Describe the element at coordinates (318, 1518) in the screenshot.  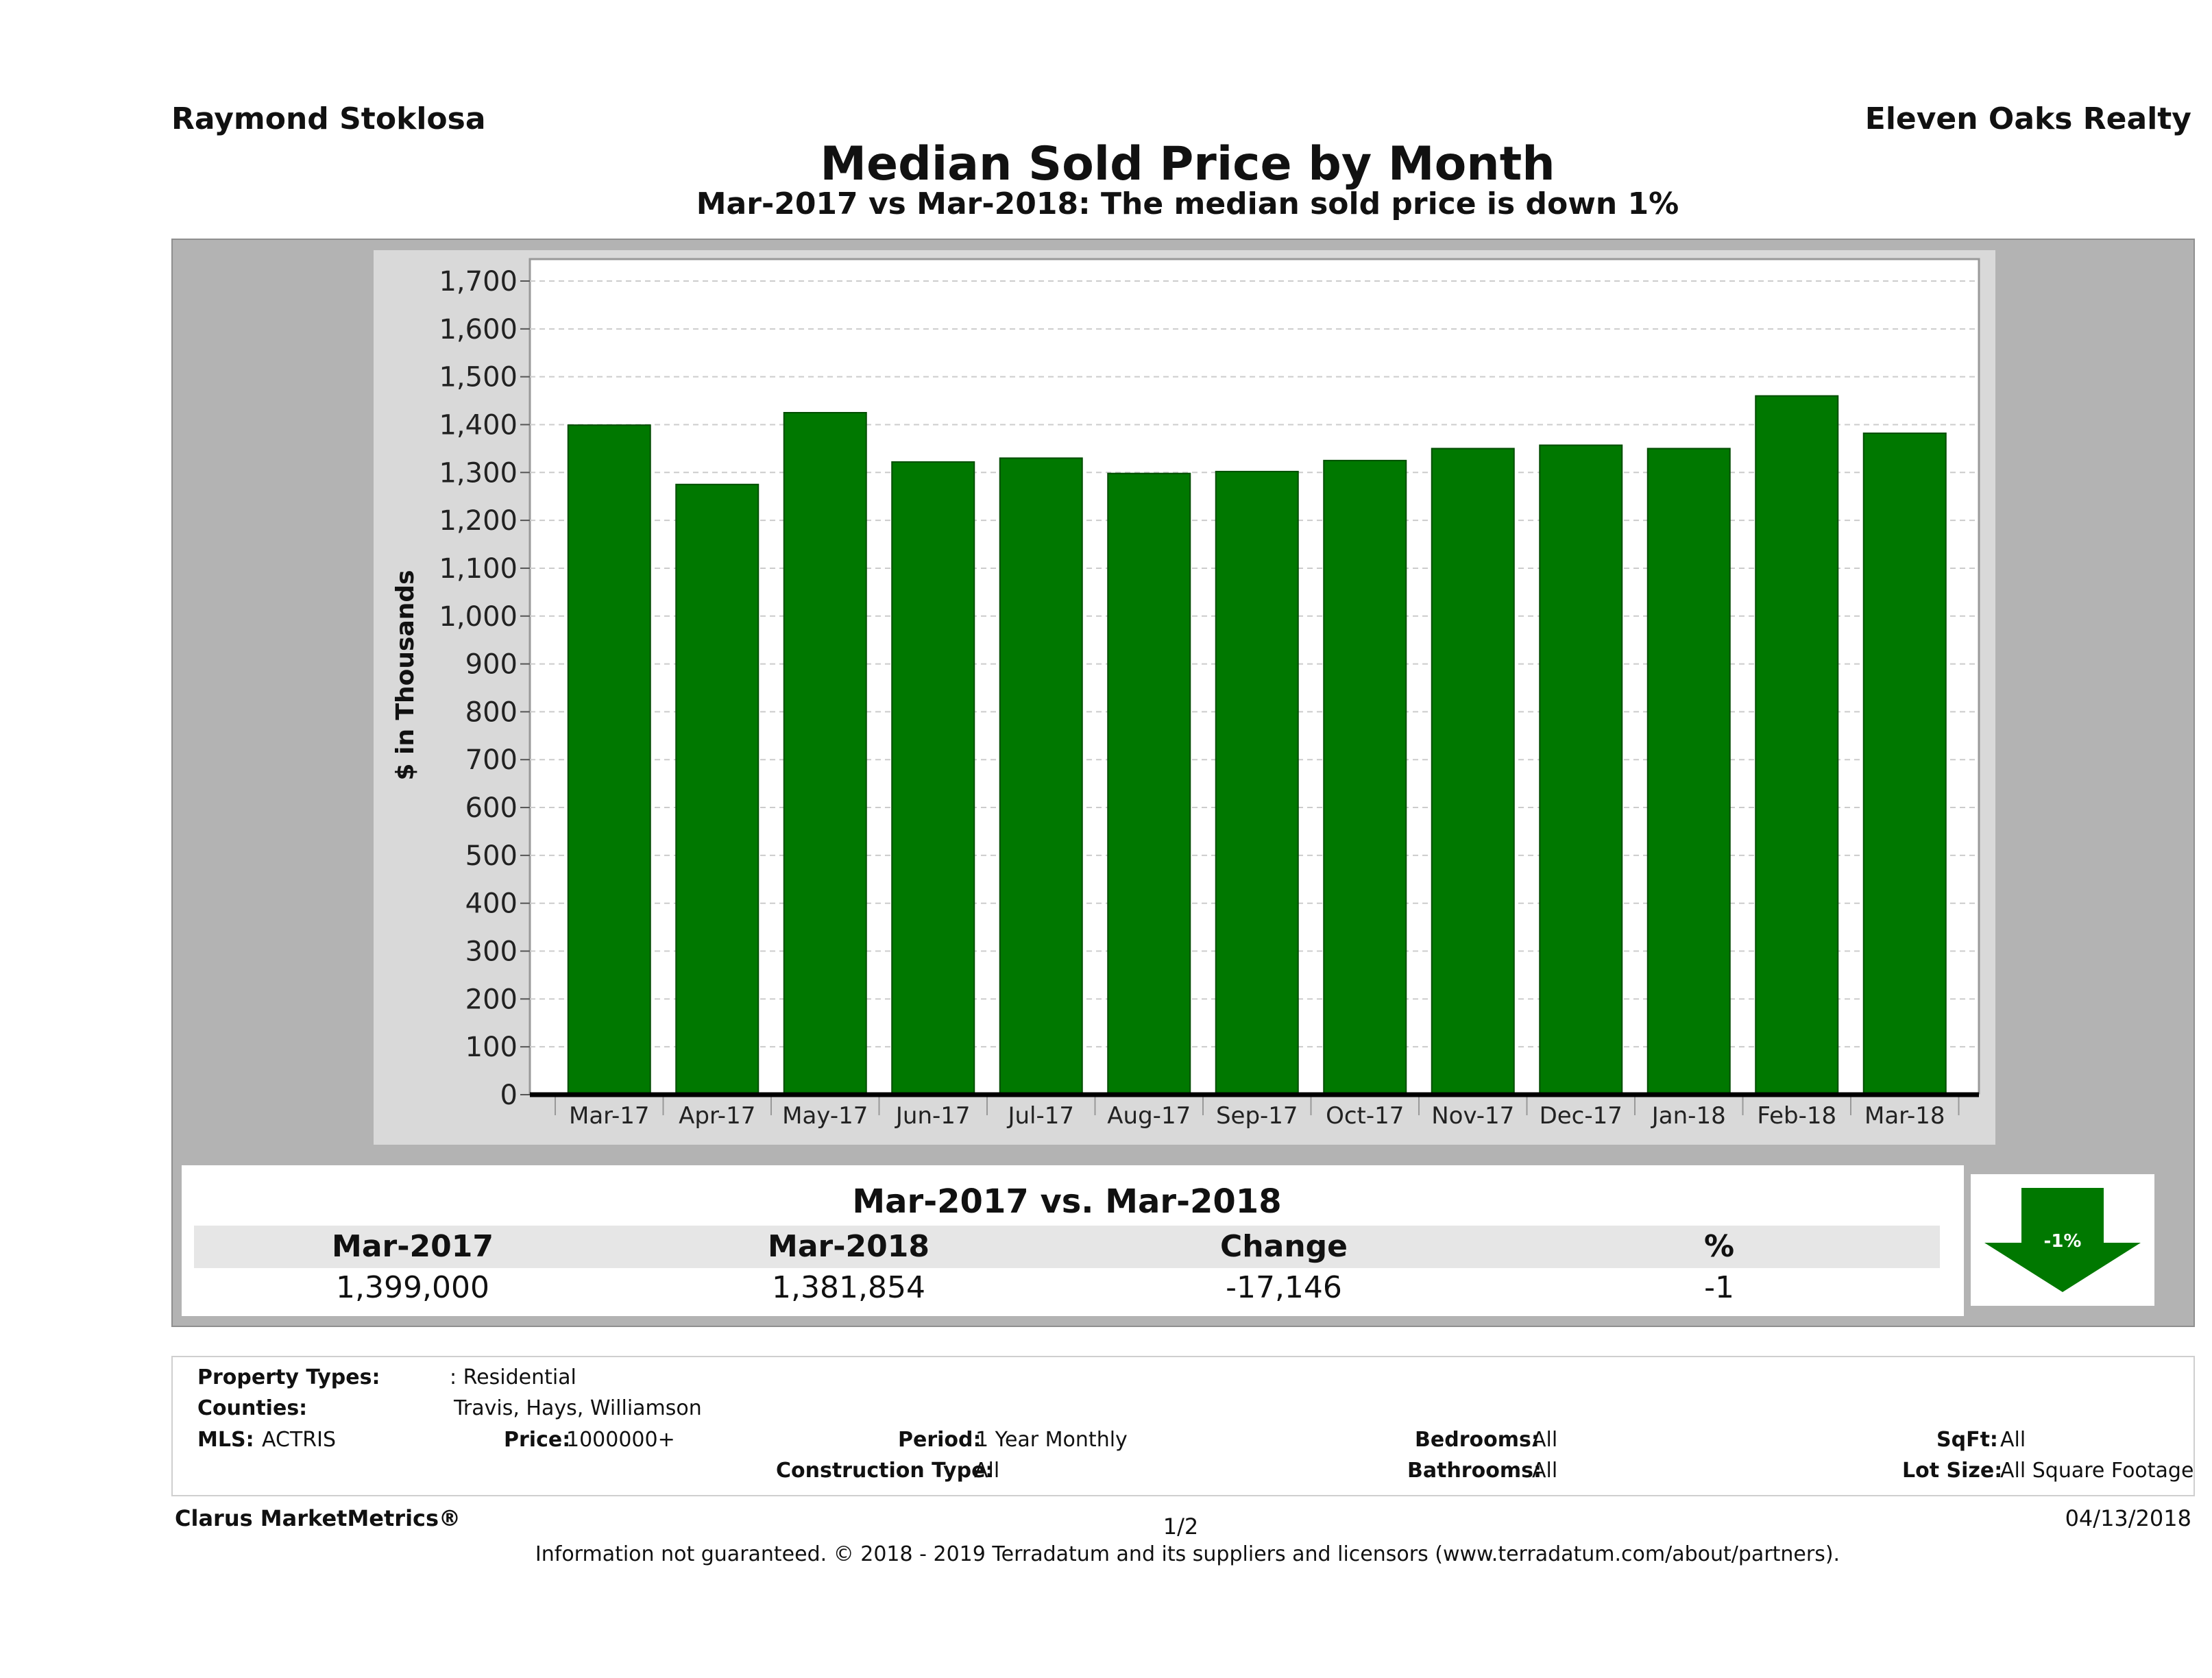
I see `footer-brand: Clarus MarketMetrics®` at that location.